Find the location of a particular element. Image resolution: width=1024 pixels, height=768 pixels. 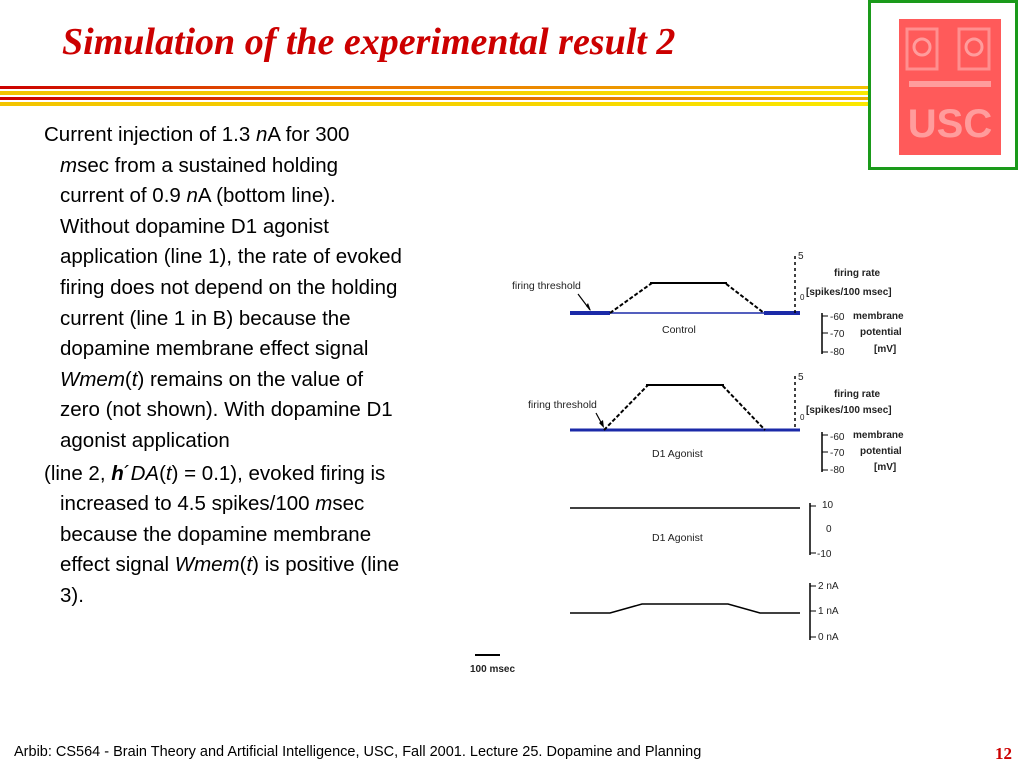

usc-logo-frame: USC is located at coordinates (943, 85).